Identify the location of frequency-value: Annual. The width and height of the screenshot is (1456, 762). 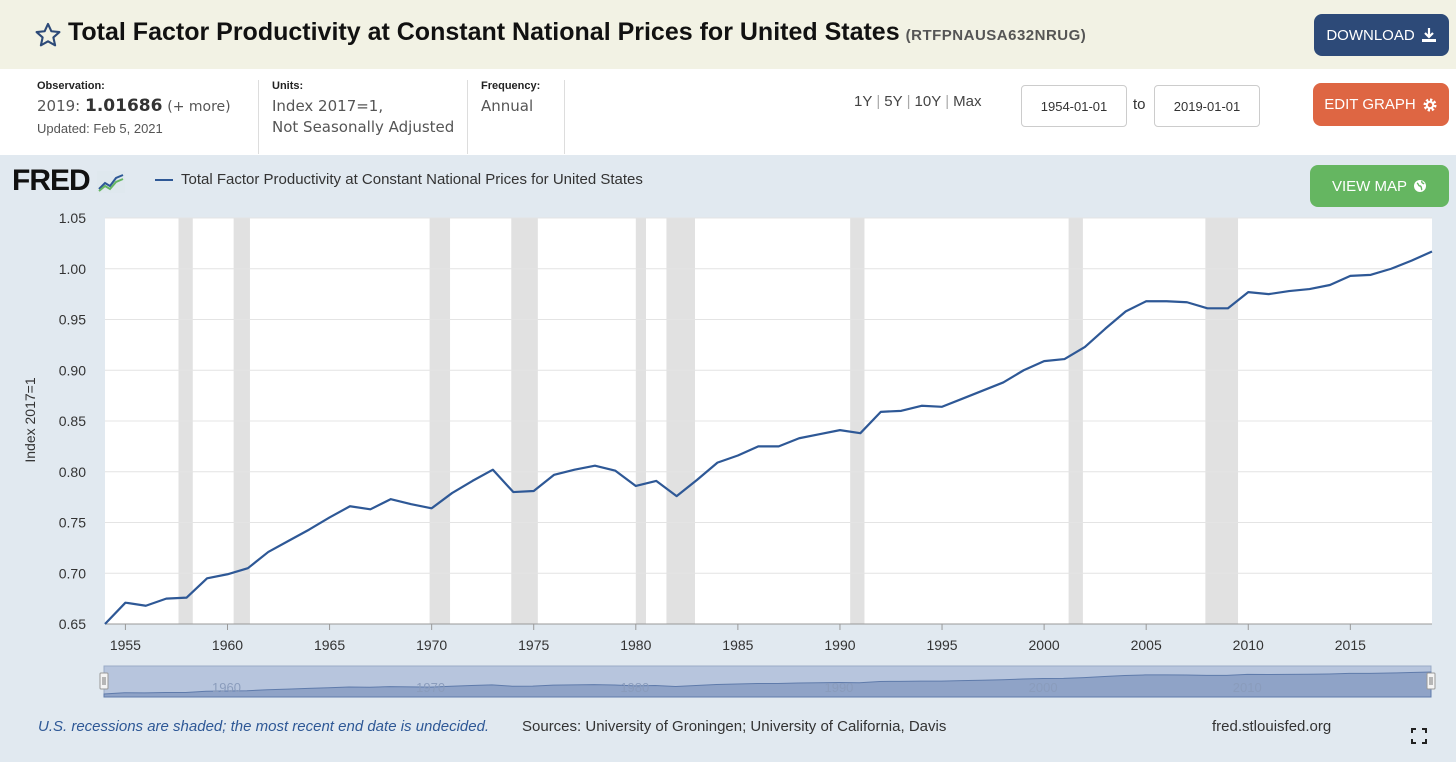
(507, 106).